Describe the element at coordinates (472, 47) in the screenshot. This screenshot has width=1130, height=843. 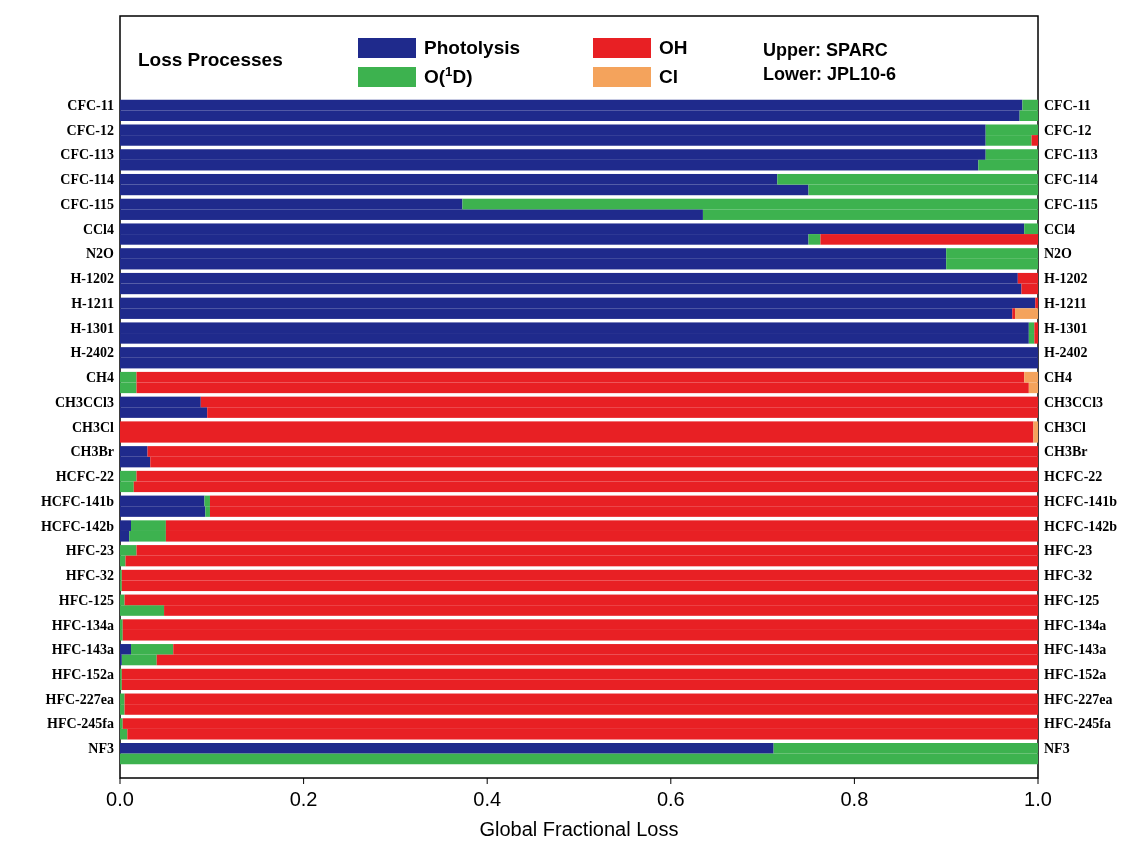
I see `legend-label: Photolysis` at that location.